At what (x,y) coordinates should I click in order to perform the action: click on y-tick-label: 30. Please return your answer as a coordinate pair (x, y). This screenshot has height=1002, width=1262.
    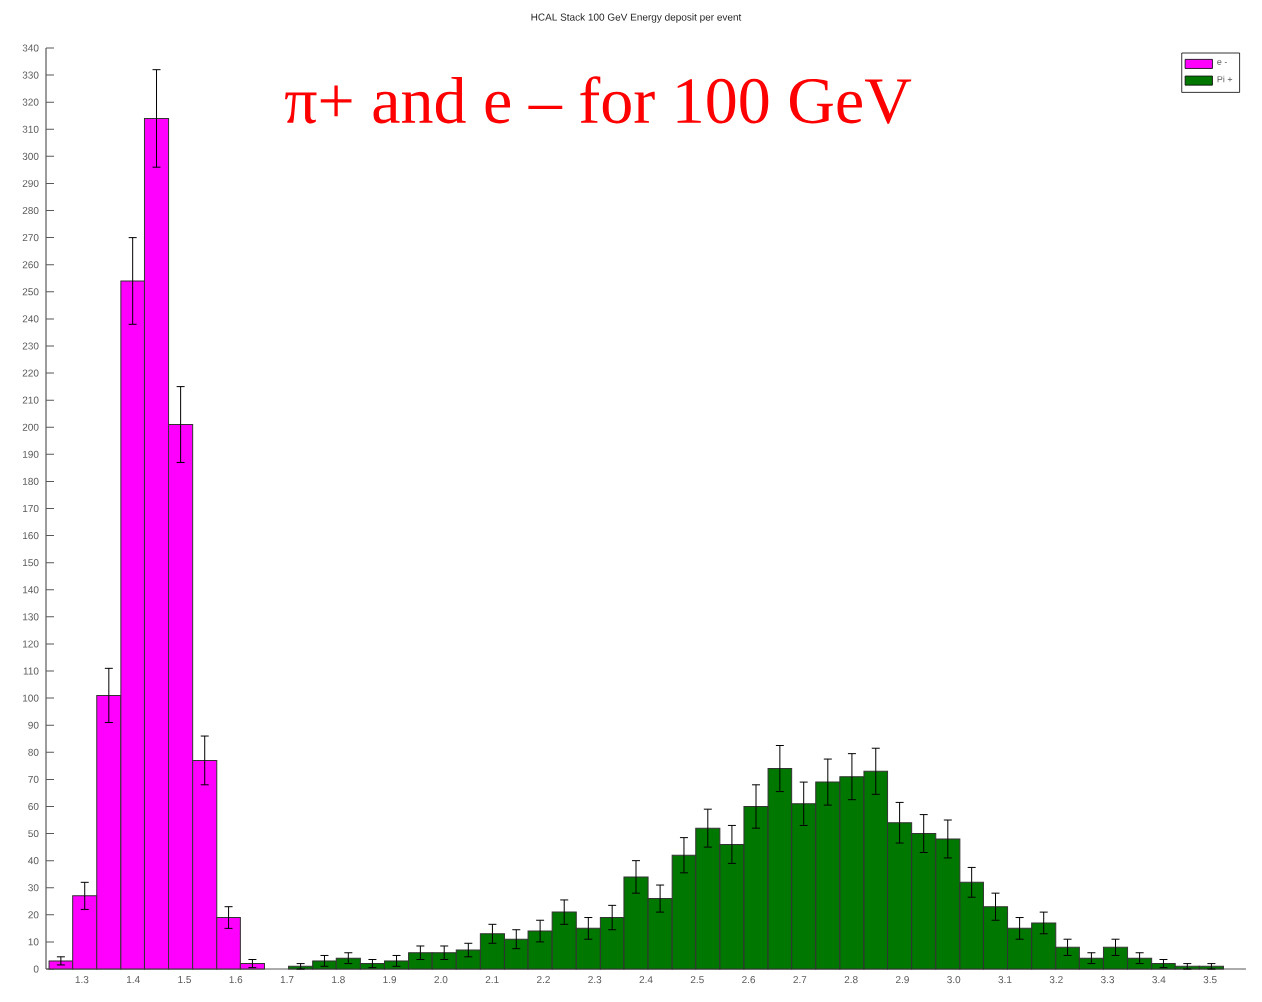
    Looking at the image, I should click on (33, 888).